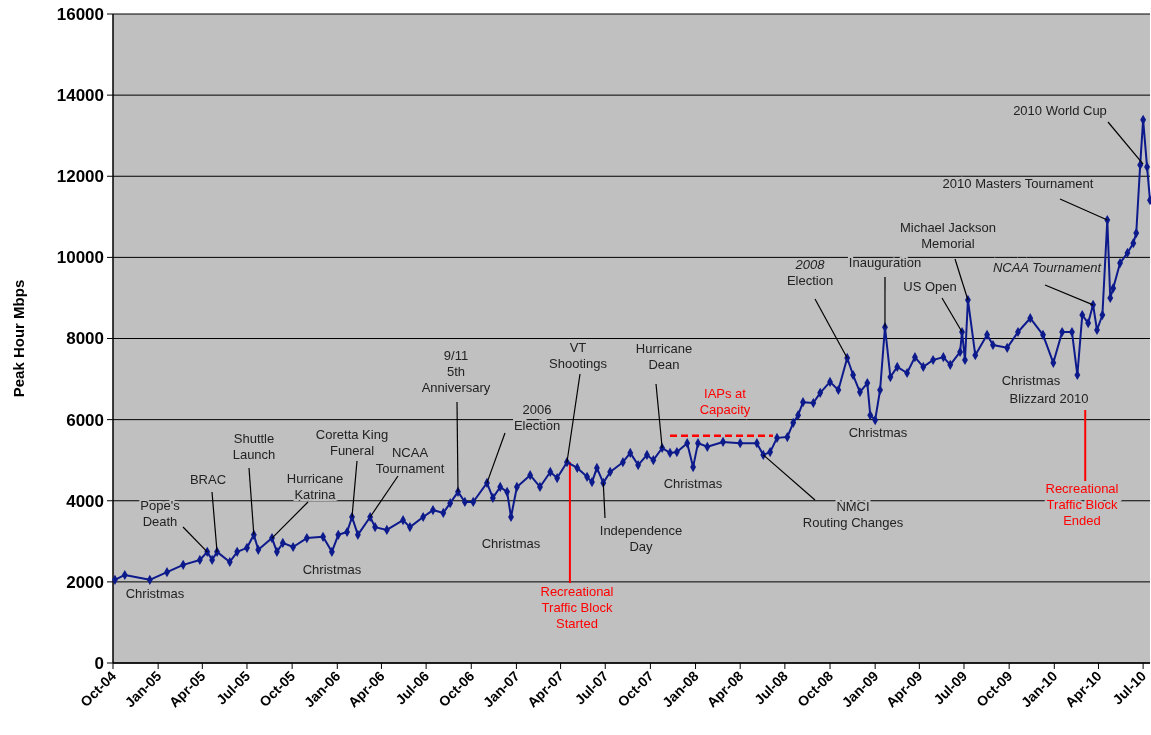  I want to click on annotation: NCAA Tournament, so click(1047, 267).